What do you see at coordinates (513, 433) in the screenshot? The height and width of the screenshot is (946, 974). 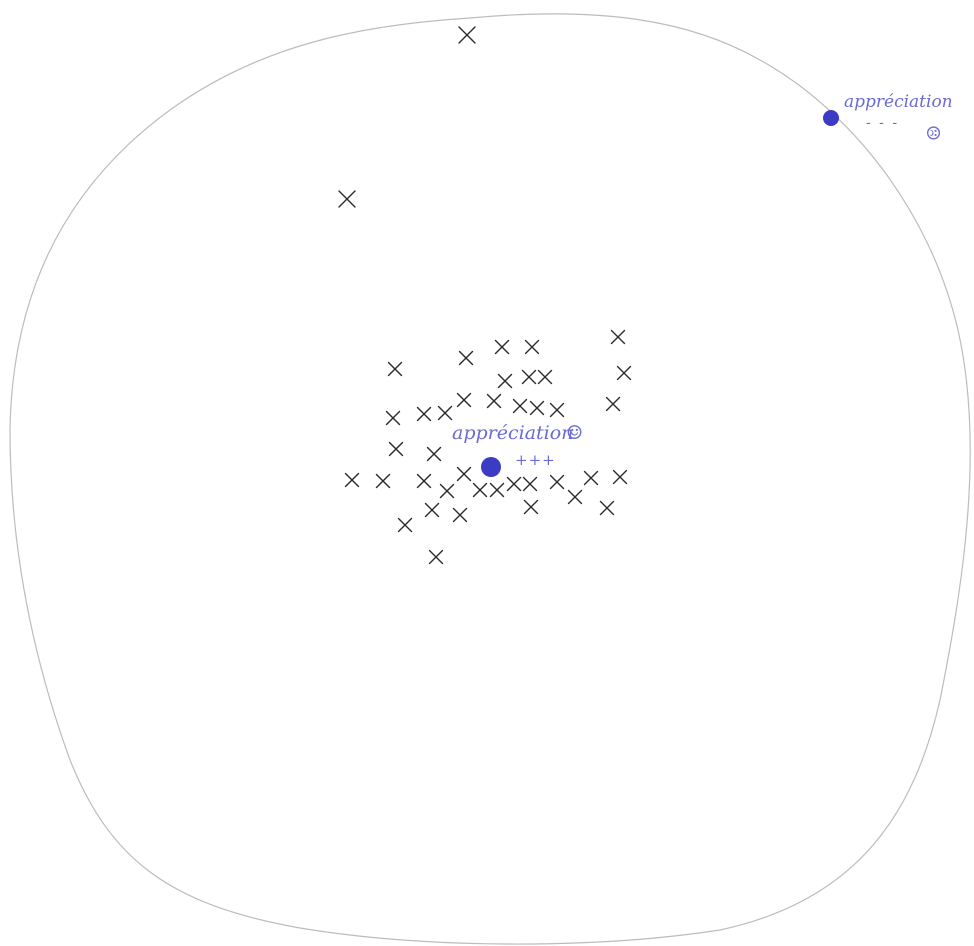 I see `center-label: appréciation` at bounding box center [513, 433].